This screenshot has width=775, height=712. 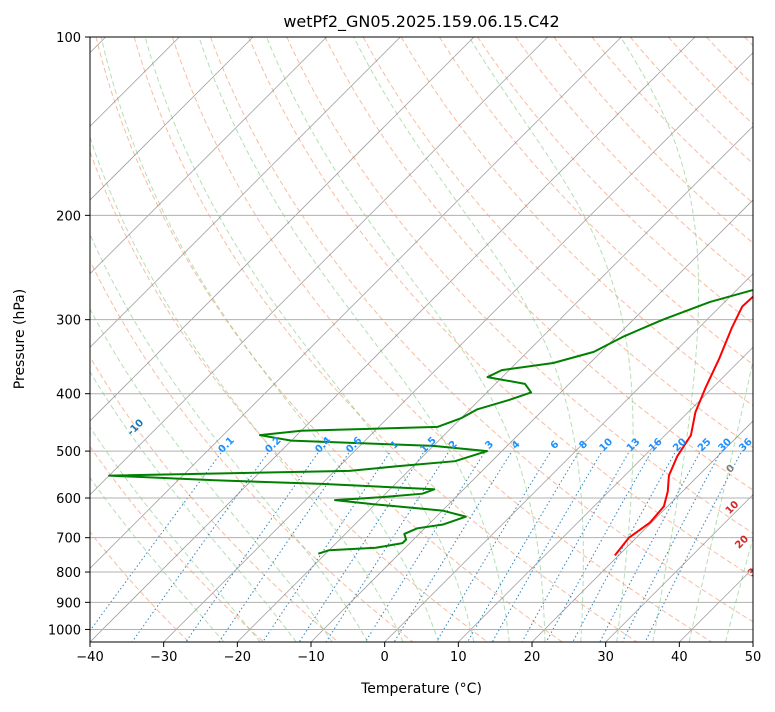 I want to click on y-axis-label: Pressure (hPa), so click(x=20, y=339).